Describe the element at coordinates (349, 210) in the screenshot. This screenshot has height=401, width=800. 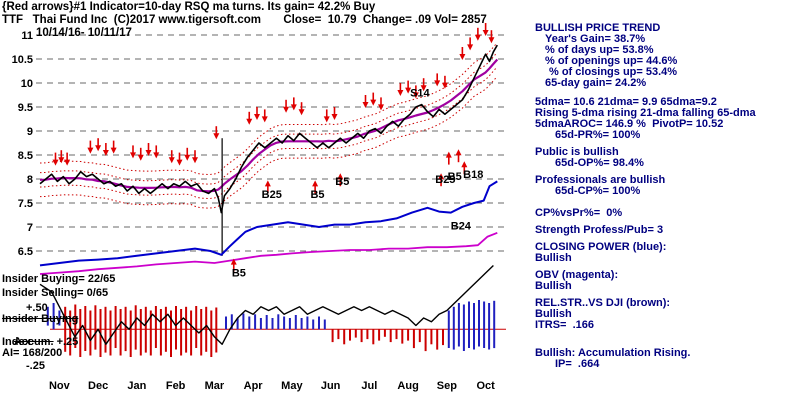
I see `buy-arrows` at that location.